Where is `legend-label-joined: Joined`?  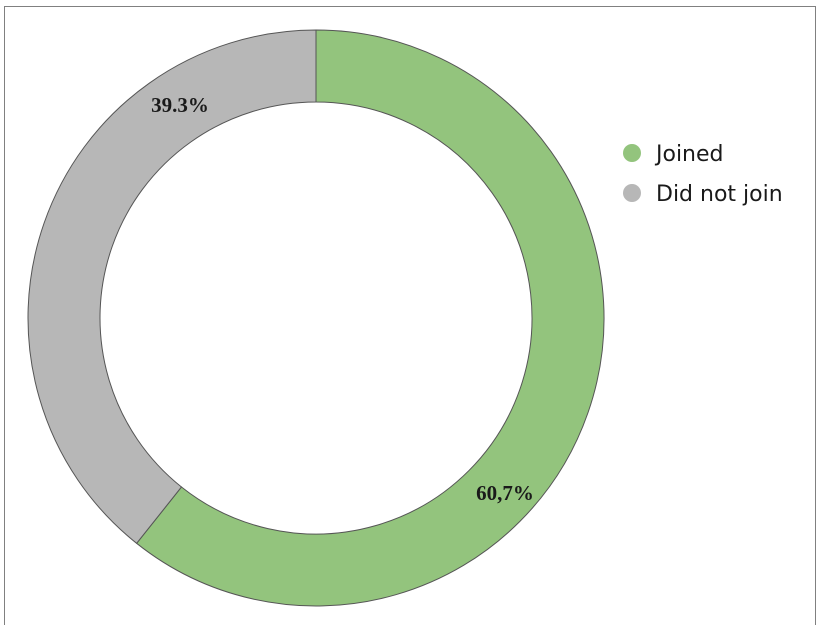 legend-label-joined: Joined is located at coordinates (689, 154).